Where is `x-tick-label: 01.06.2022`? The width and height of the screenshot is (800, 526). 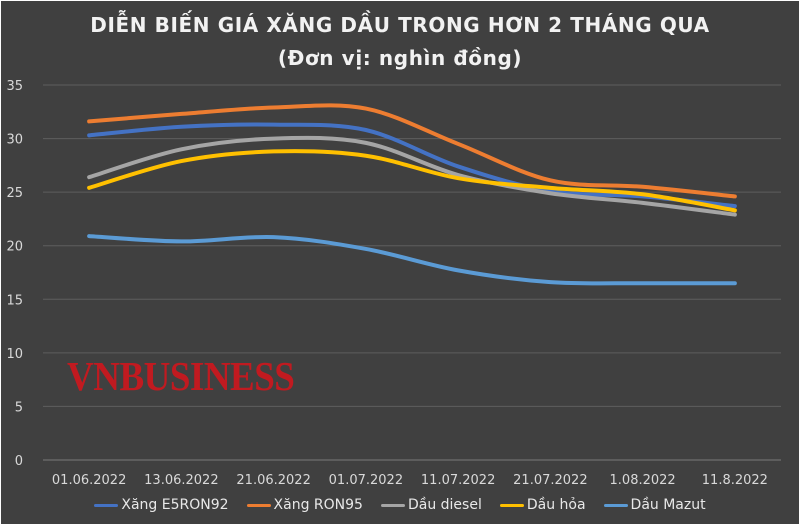 x-tick-label: 01.06.2022 is located at coordinates (89, 480).